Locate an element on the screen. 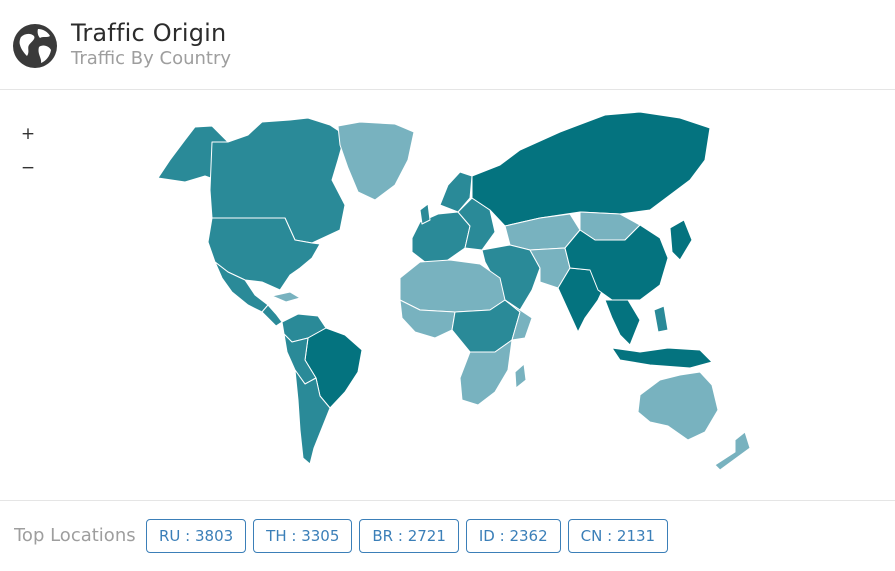  top-locations-label: Top Locations : is located at coordinates (77, 535).